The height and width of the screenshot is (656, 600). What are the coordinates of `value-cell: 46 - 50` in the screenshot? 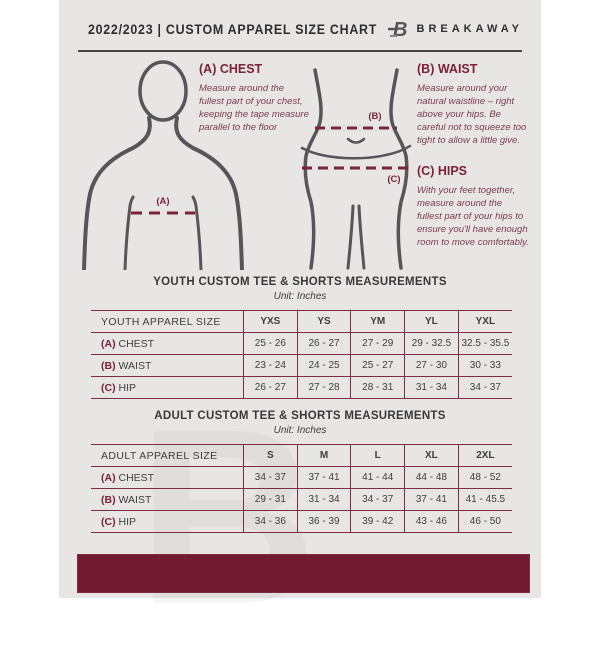 It's located at (484, 521).